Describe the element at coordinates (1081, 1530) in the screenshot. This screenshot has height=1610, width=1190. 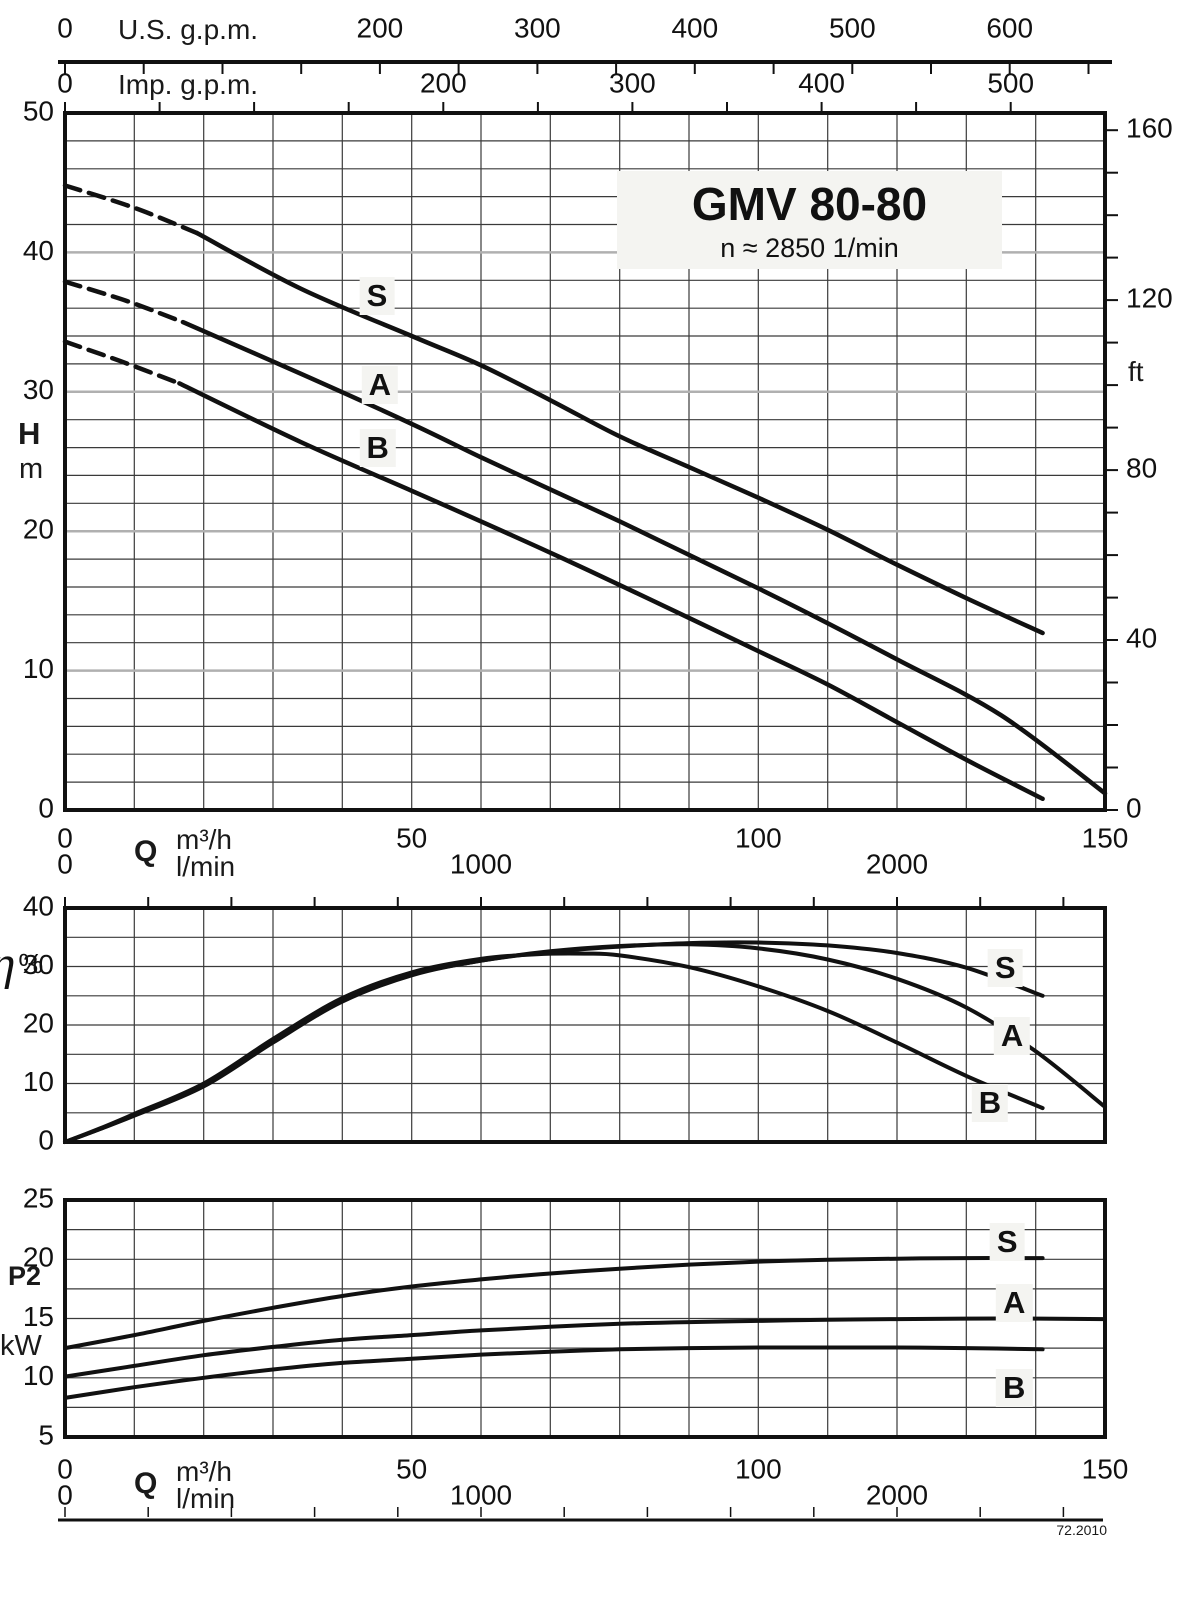
I see `document-code: 72.2010` at that location.